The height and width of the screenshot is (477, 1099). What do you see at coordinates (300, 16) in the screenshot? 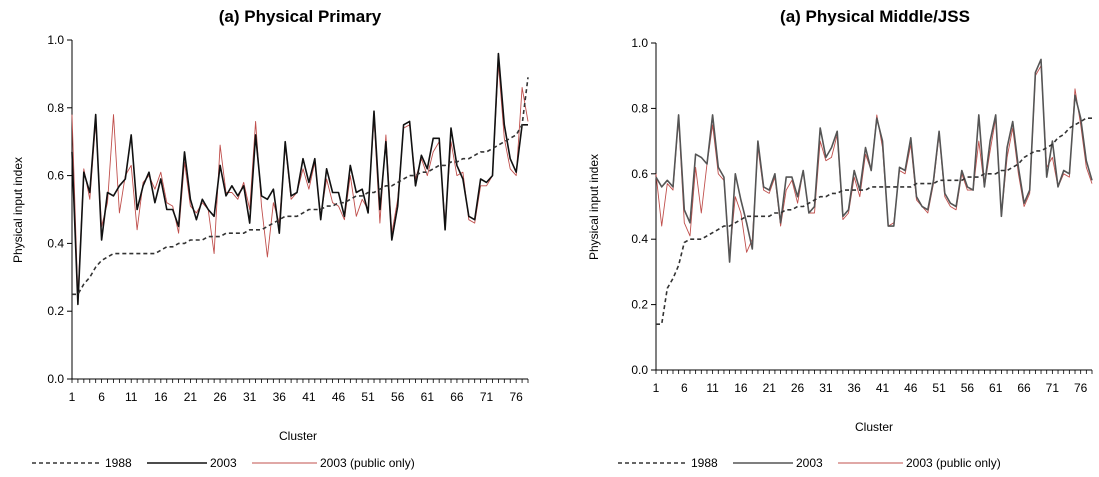
I see `chart-title: (a) Physical Primary` at bounding box center [300, 16].